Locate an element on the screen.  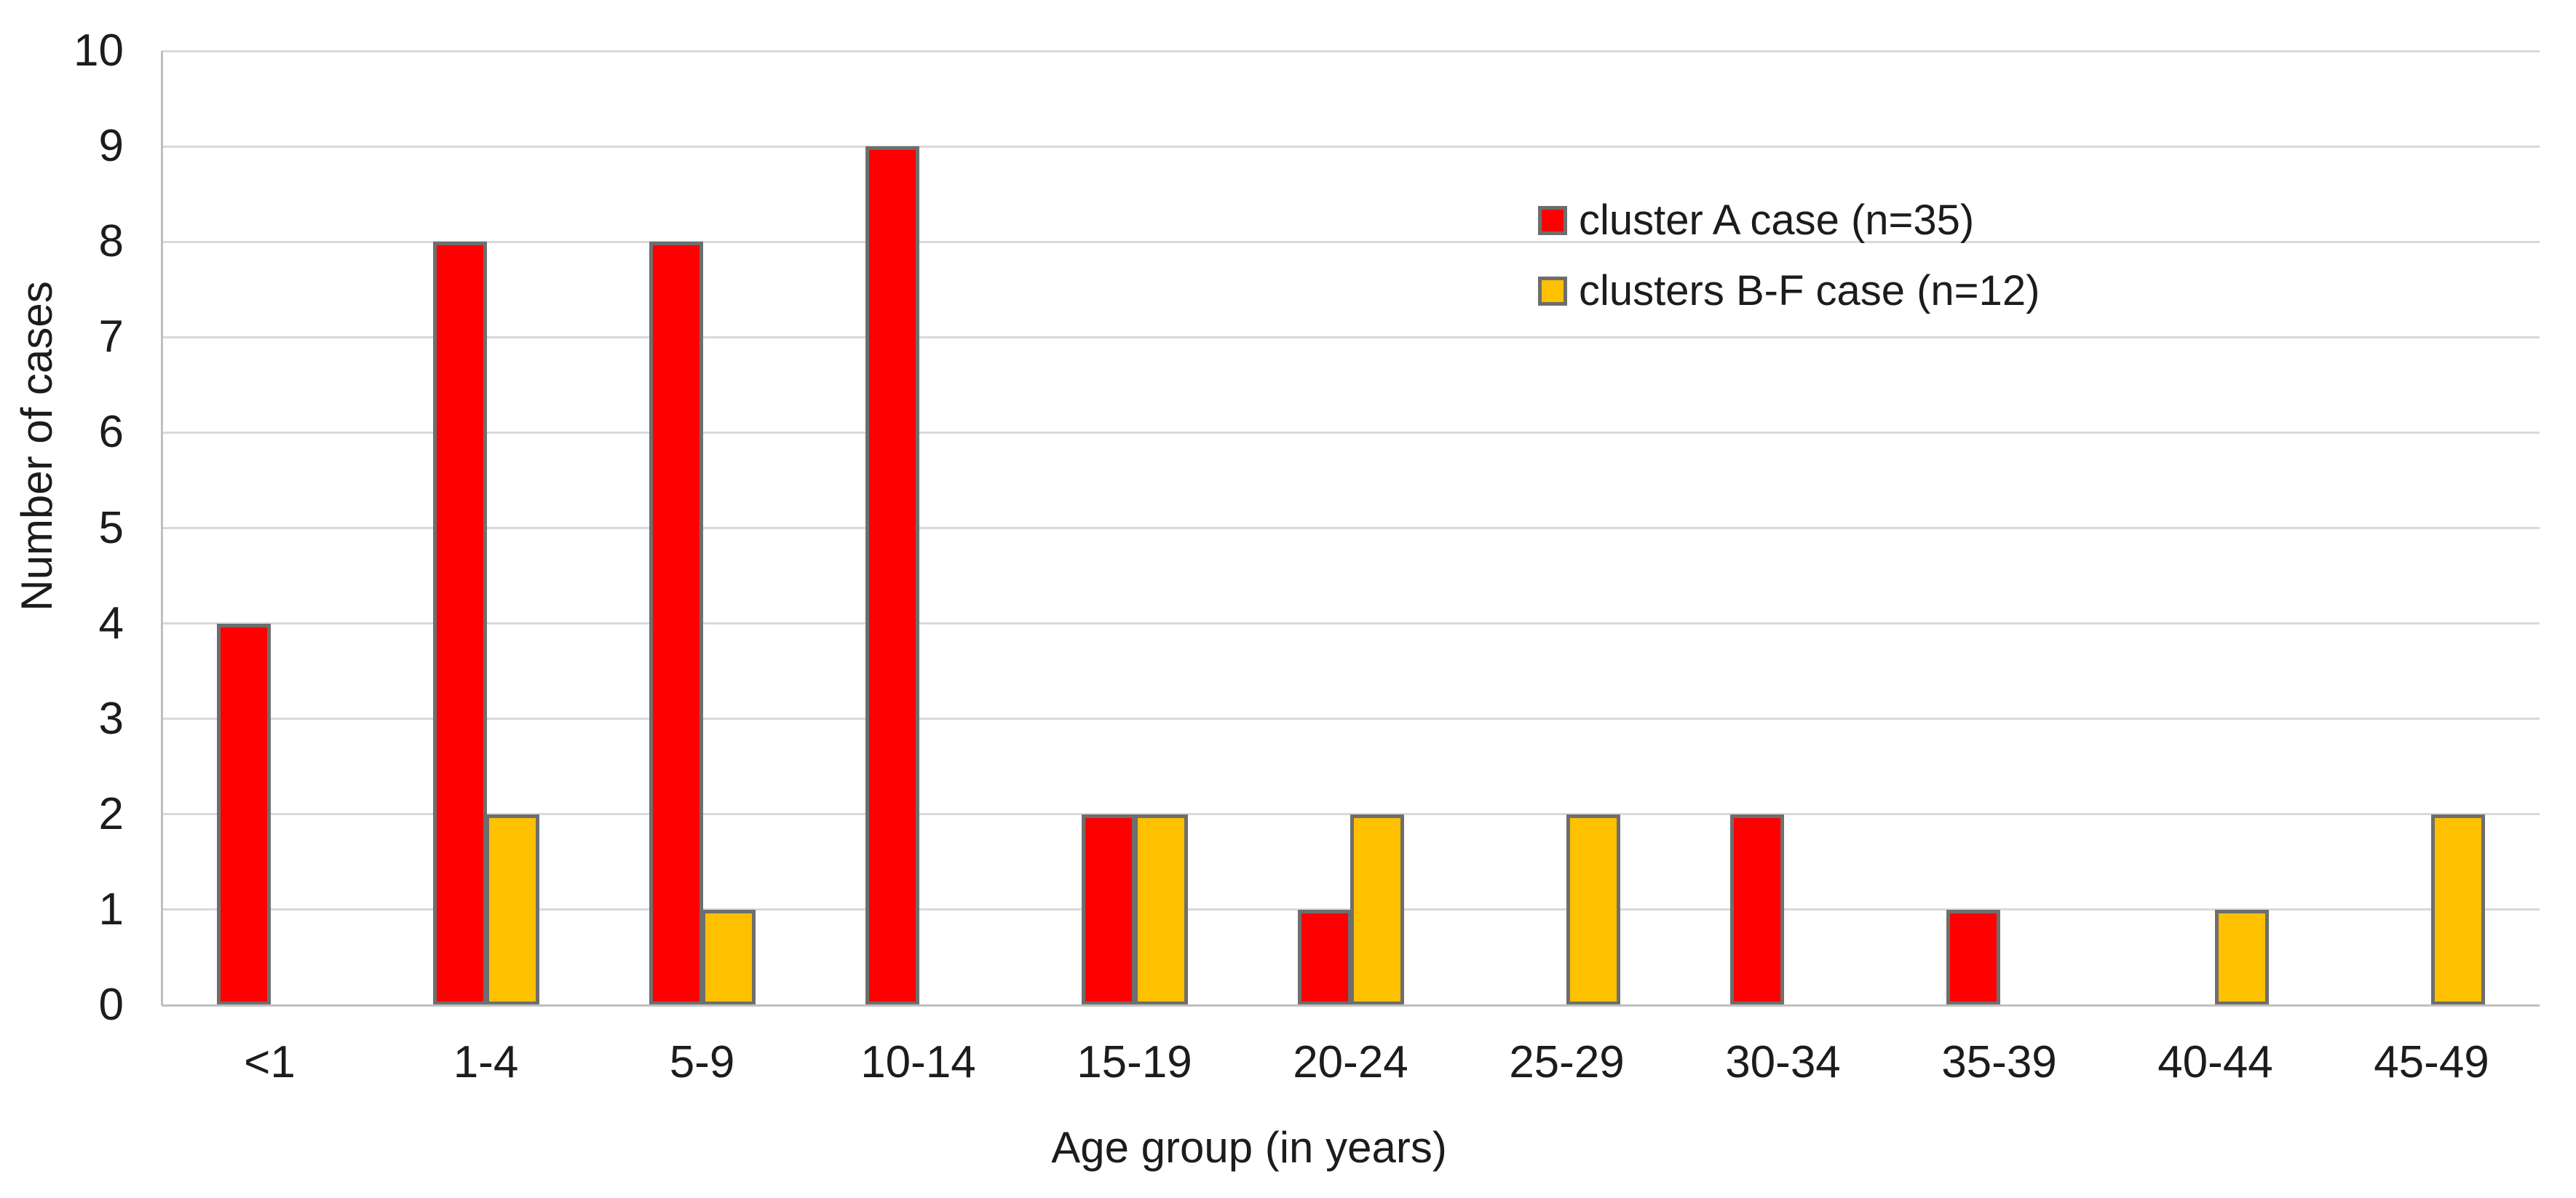
legend-item: cluster A case (n=35) is located at coordinates (1756, 220).